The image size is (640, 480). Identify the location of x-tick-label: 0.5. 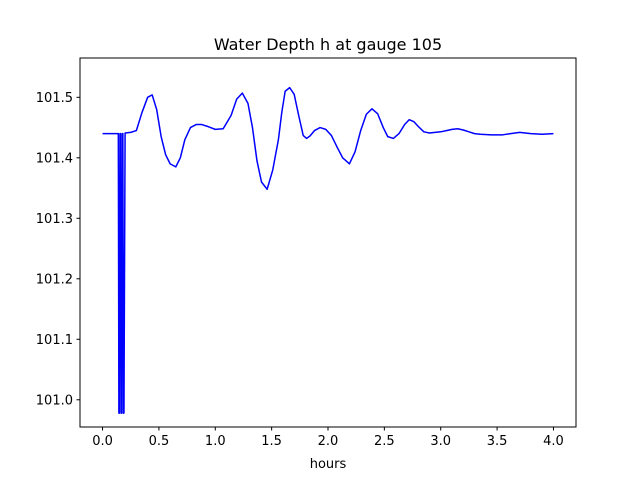
(159, 441).